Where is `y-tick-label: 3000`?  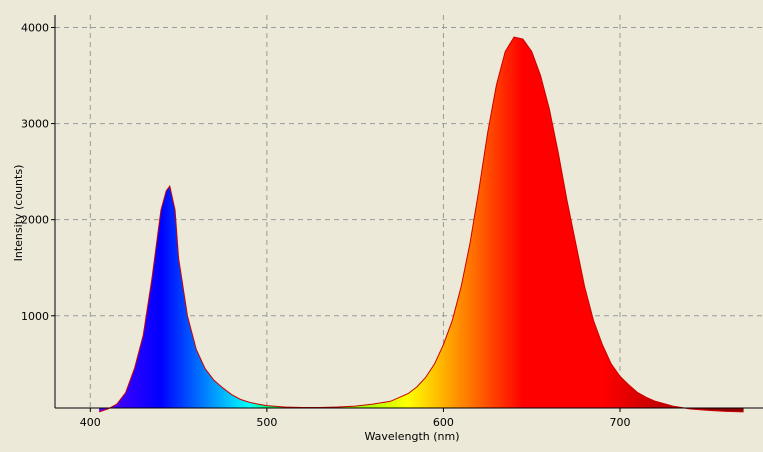
y-tick-label: 3000 is located at coordinates (35, 124).